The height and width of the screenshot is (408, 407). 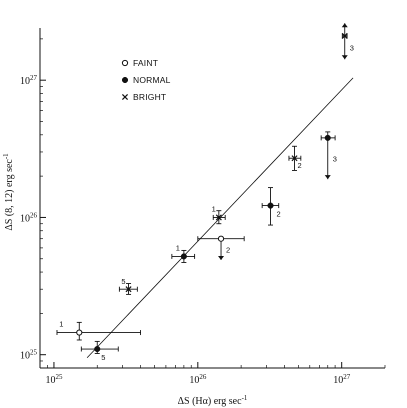 What do you see at coordinates (152, 80) in the screenshot?
I see `legend-label: NORMAL` at bounding box center [152, 80].